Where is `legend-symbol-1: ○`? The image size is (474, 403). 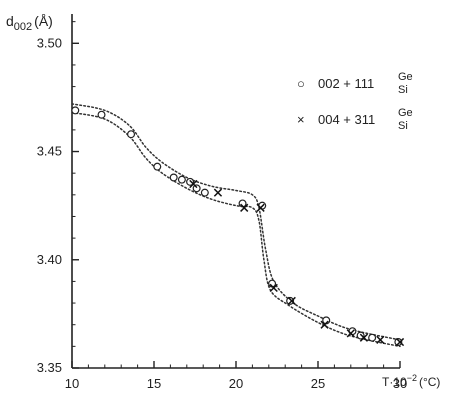 legend-symbol-1: ○ is located at coordinates (301, 83).